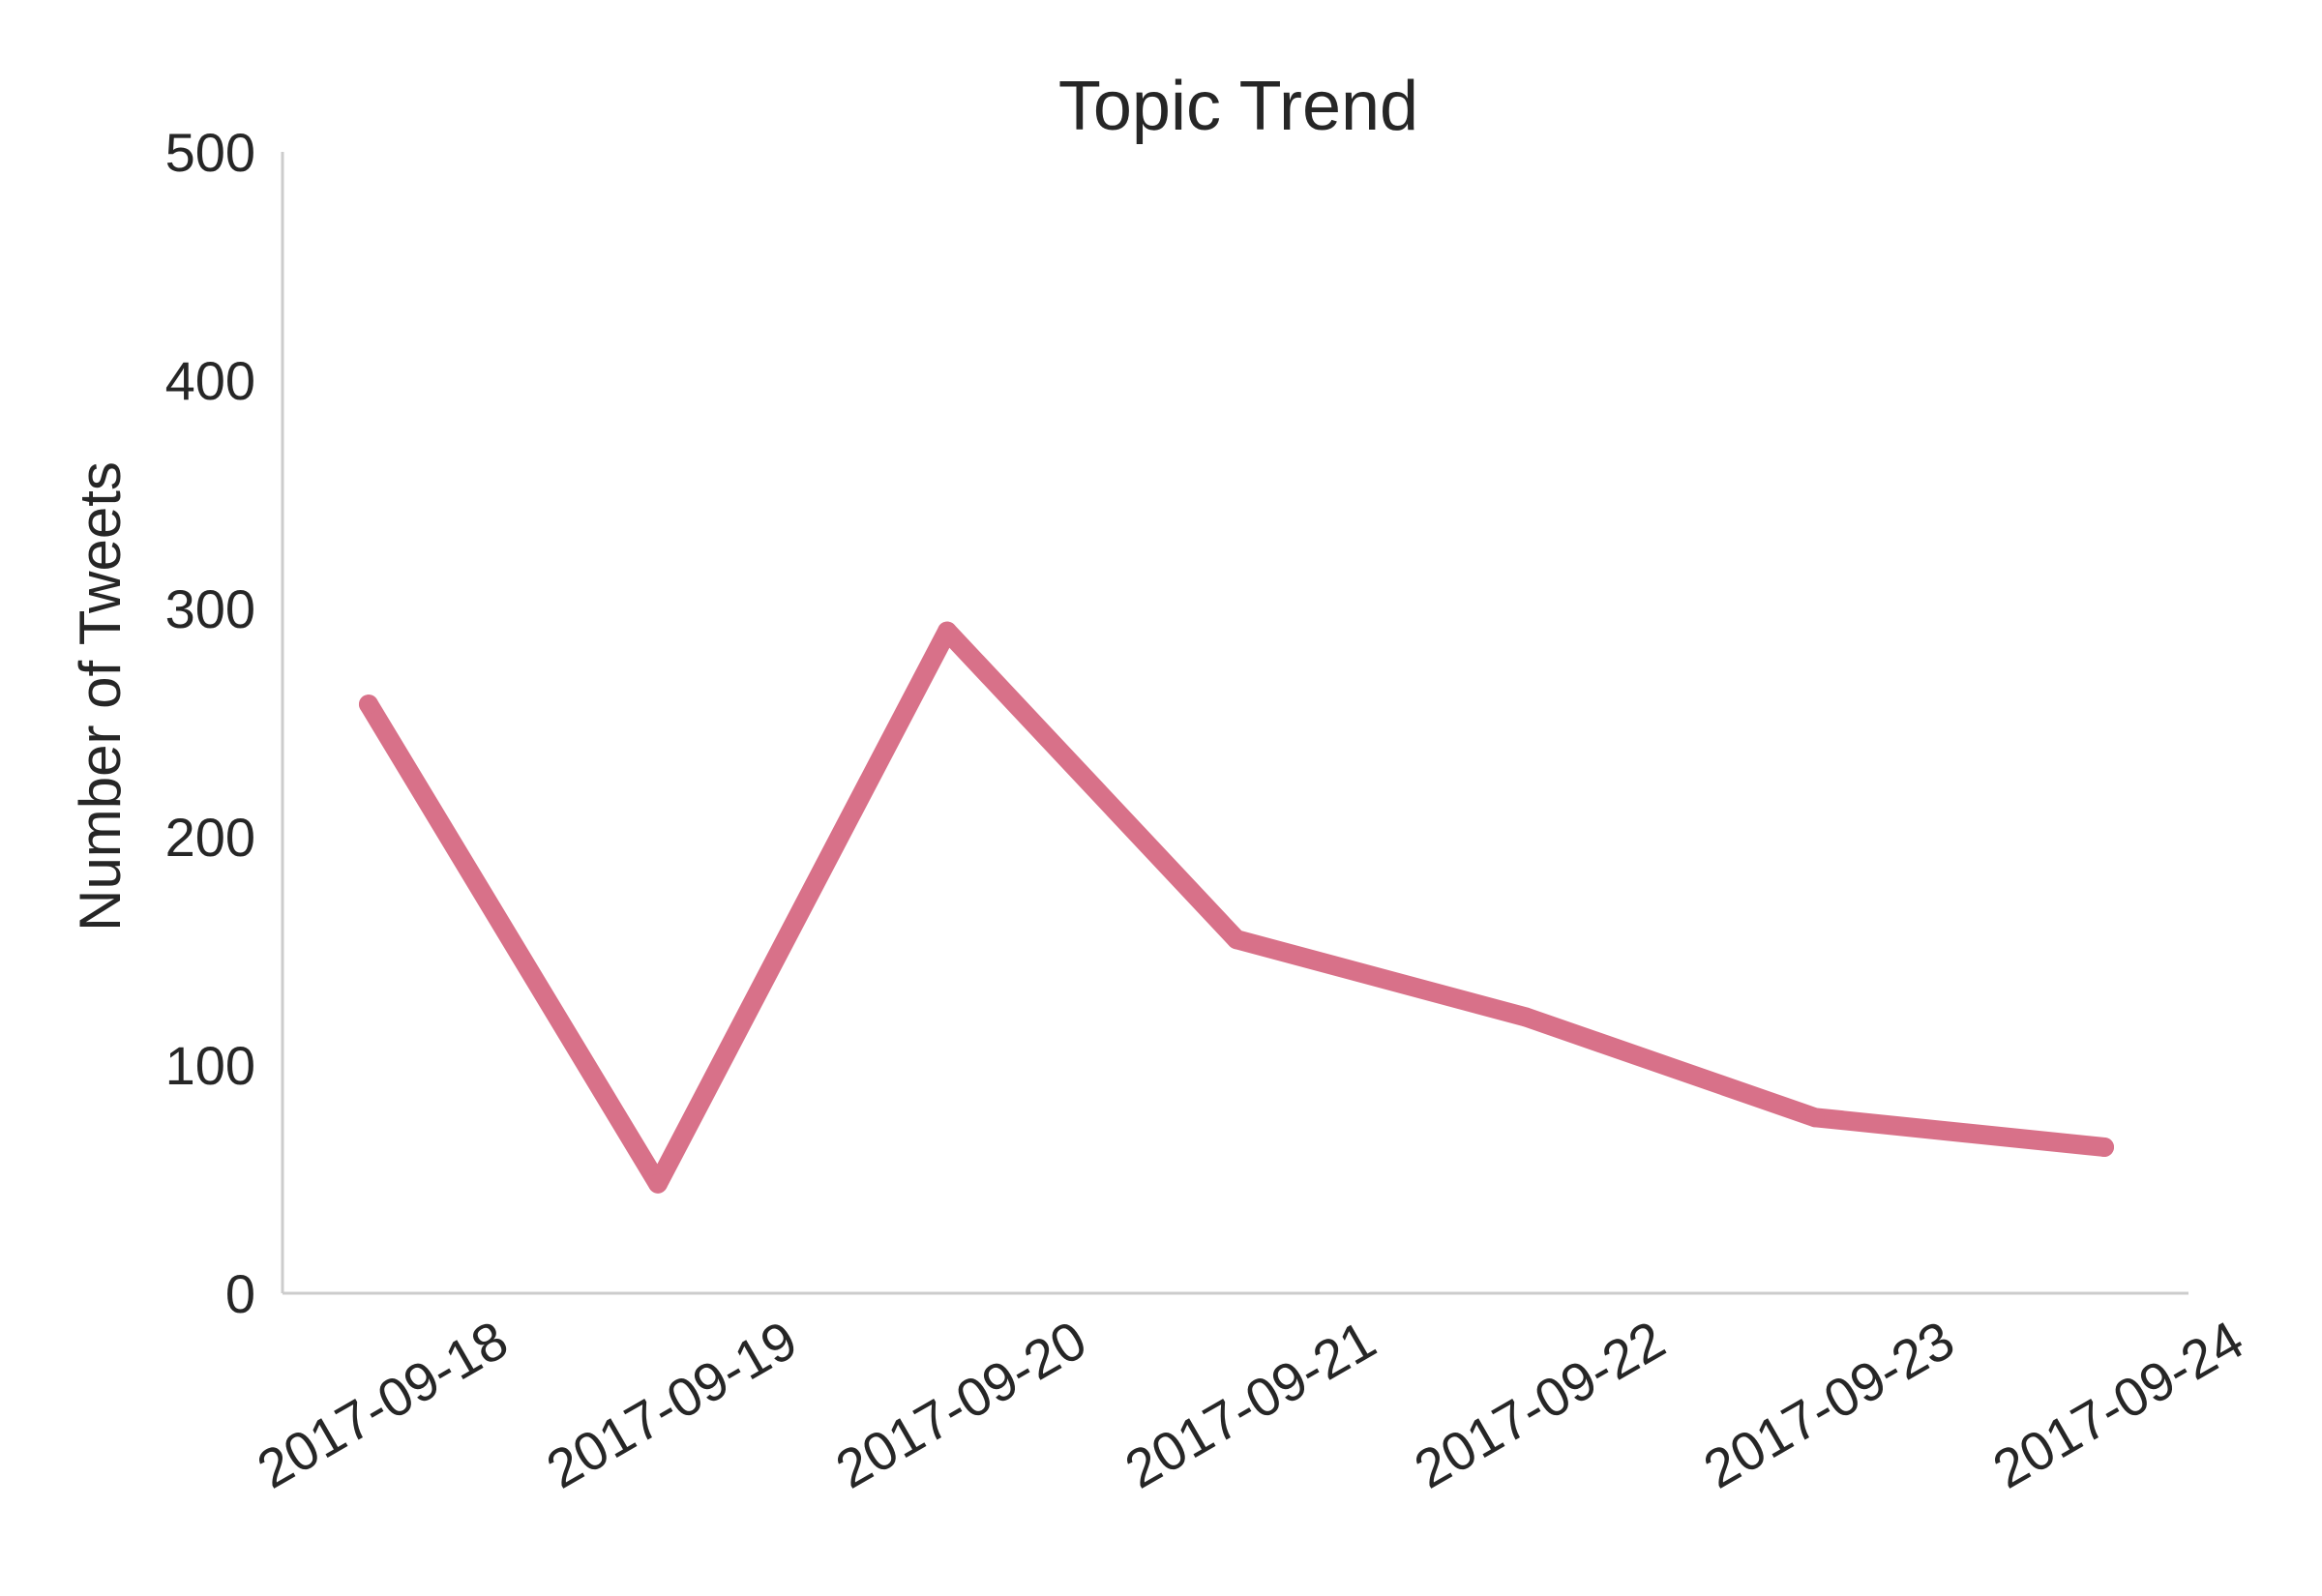 The width and height of the screenshot is (2322, 1596). I want to click on x-tick-label: 2017-09-24, so click(2117, 1404).